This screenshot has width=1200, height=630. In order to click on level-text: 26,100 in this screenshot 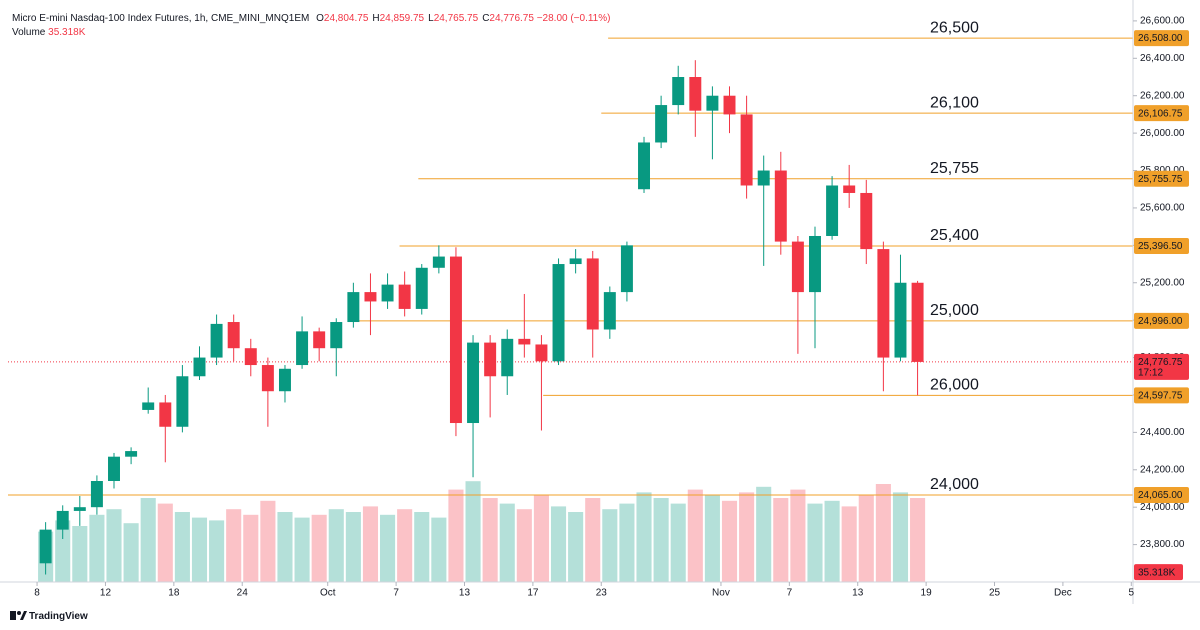, I will do `click(954, 102)`.